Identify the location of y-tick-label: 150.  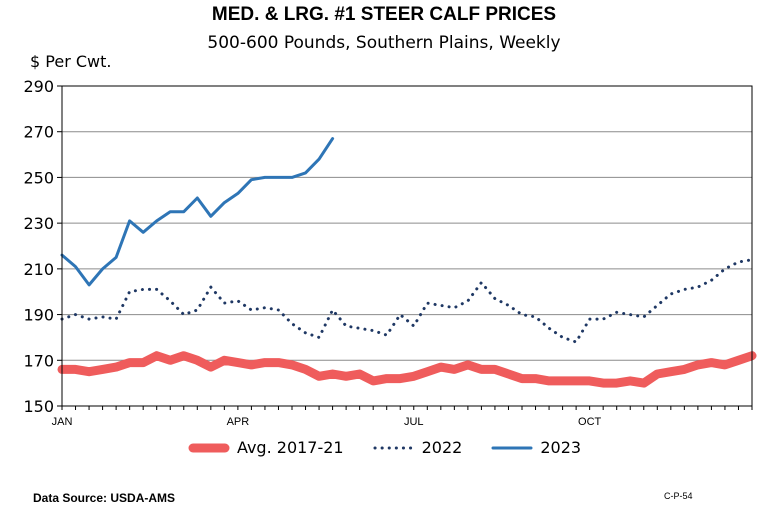
(38, 406).